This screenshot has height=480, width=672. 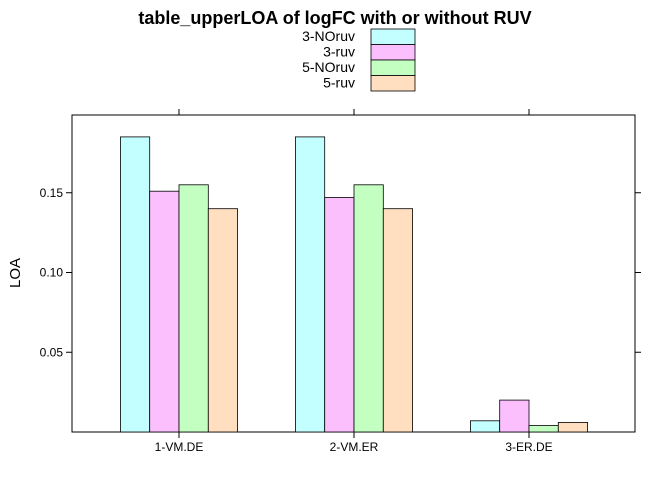 I want to click on legend-label: 3-NOruv, so click(x=328, y=36).